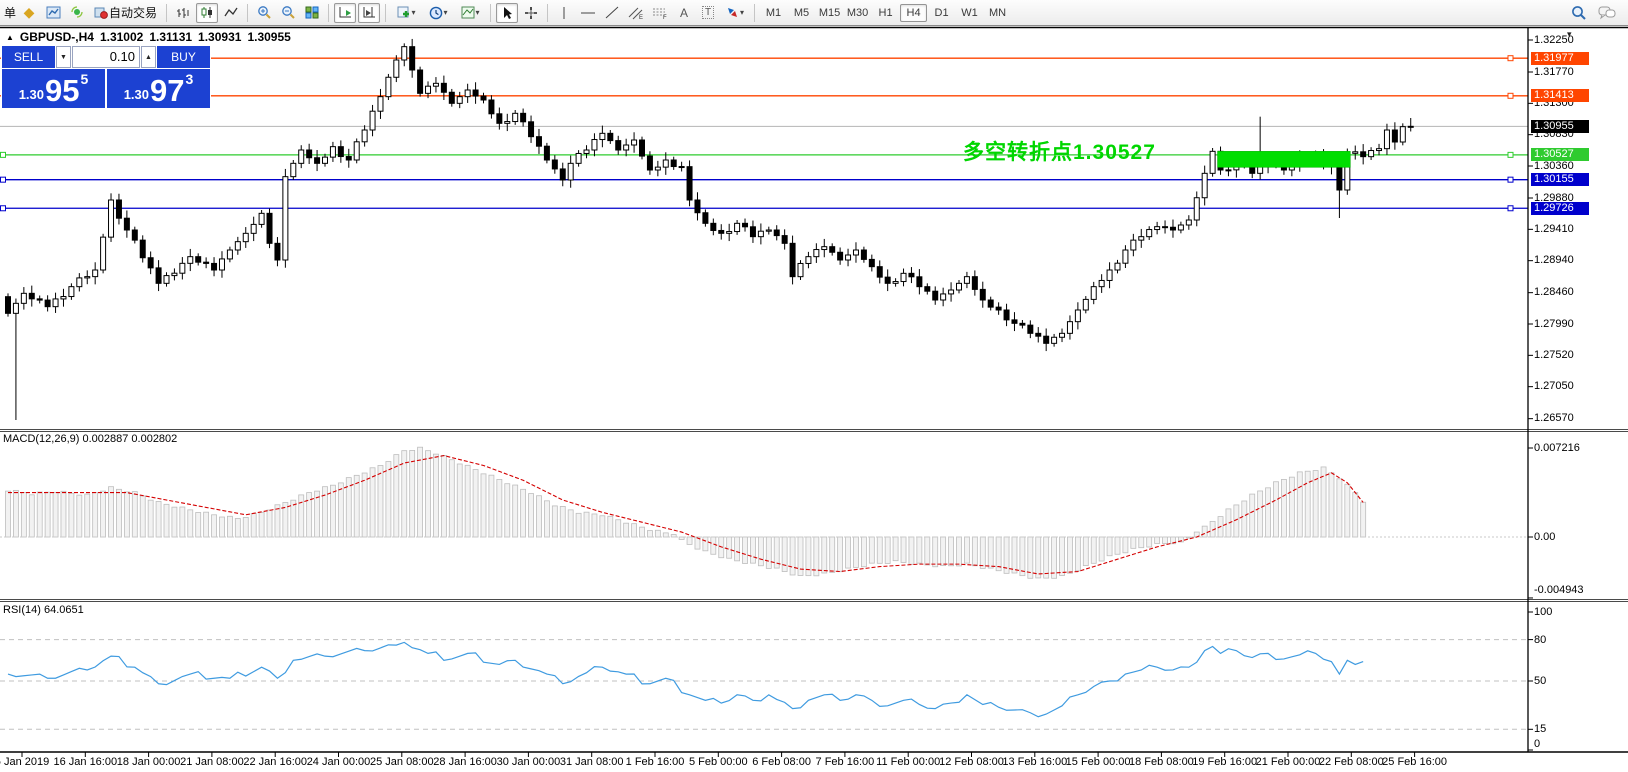 The image size is (1628, 772). Describe the element at coordinates (507, 12) in the screenshot. I see `cursor-icon` at that location.